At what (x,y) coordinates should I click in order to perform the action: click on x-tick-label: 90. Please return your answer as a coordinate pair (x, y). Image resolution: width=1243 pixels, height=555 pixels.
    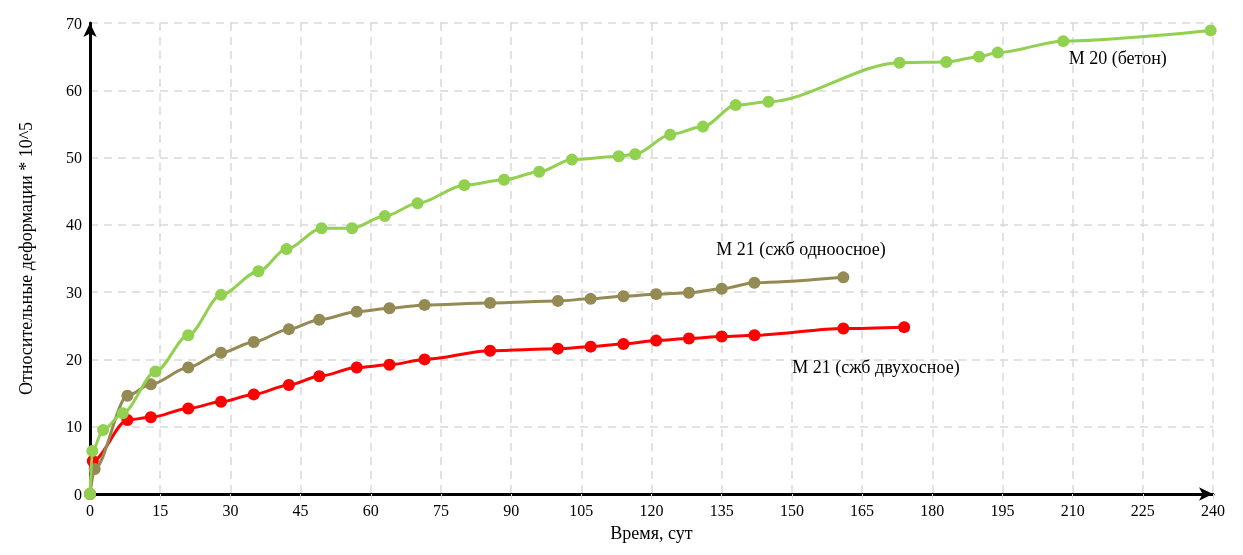
    Looking at the image, I should click on (511, 510).